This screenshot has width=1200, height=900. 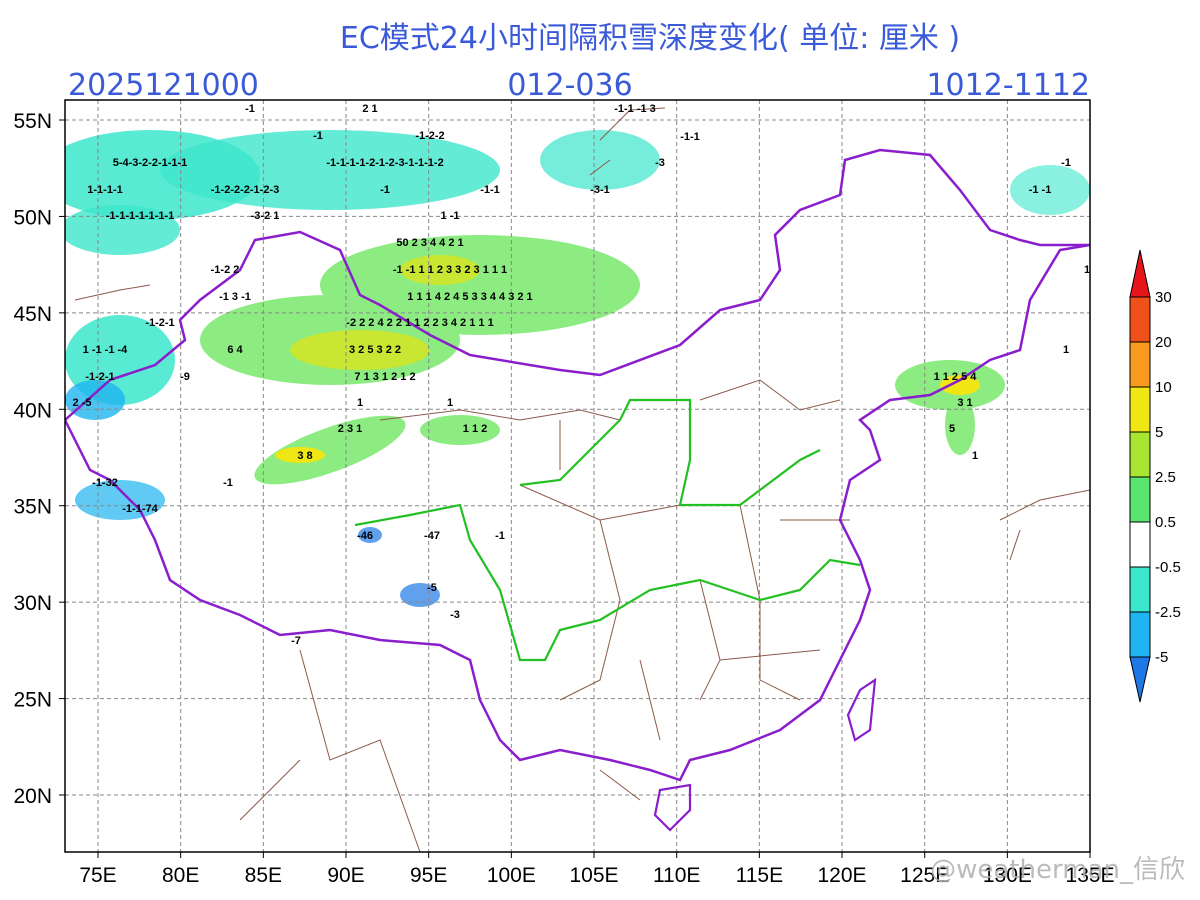 I want to click on lon-tick-label: 105E, so click(x=593, y=875).